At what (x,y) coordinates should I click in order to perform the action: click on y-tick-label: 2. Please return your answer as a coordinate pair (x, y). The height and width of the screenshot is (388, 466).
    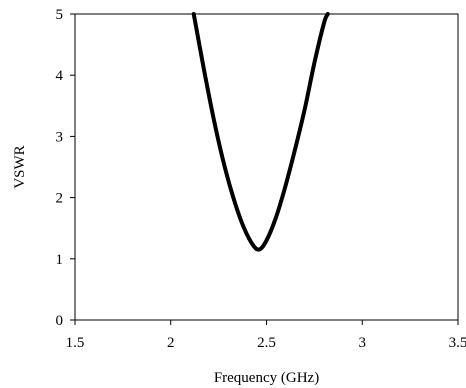
    Looking at the image, I should click on (60, 199).